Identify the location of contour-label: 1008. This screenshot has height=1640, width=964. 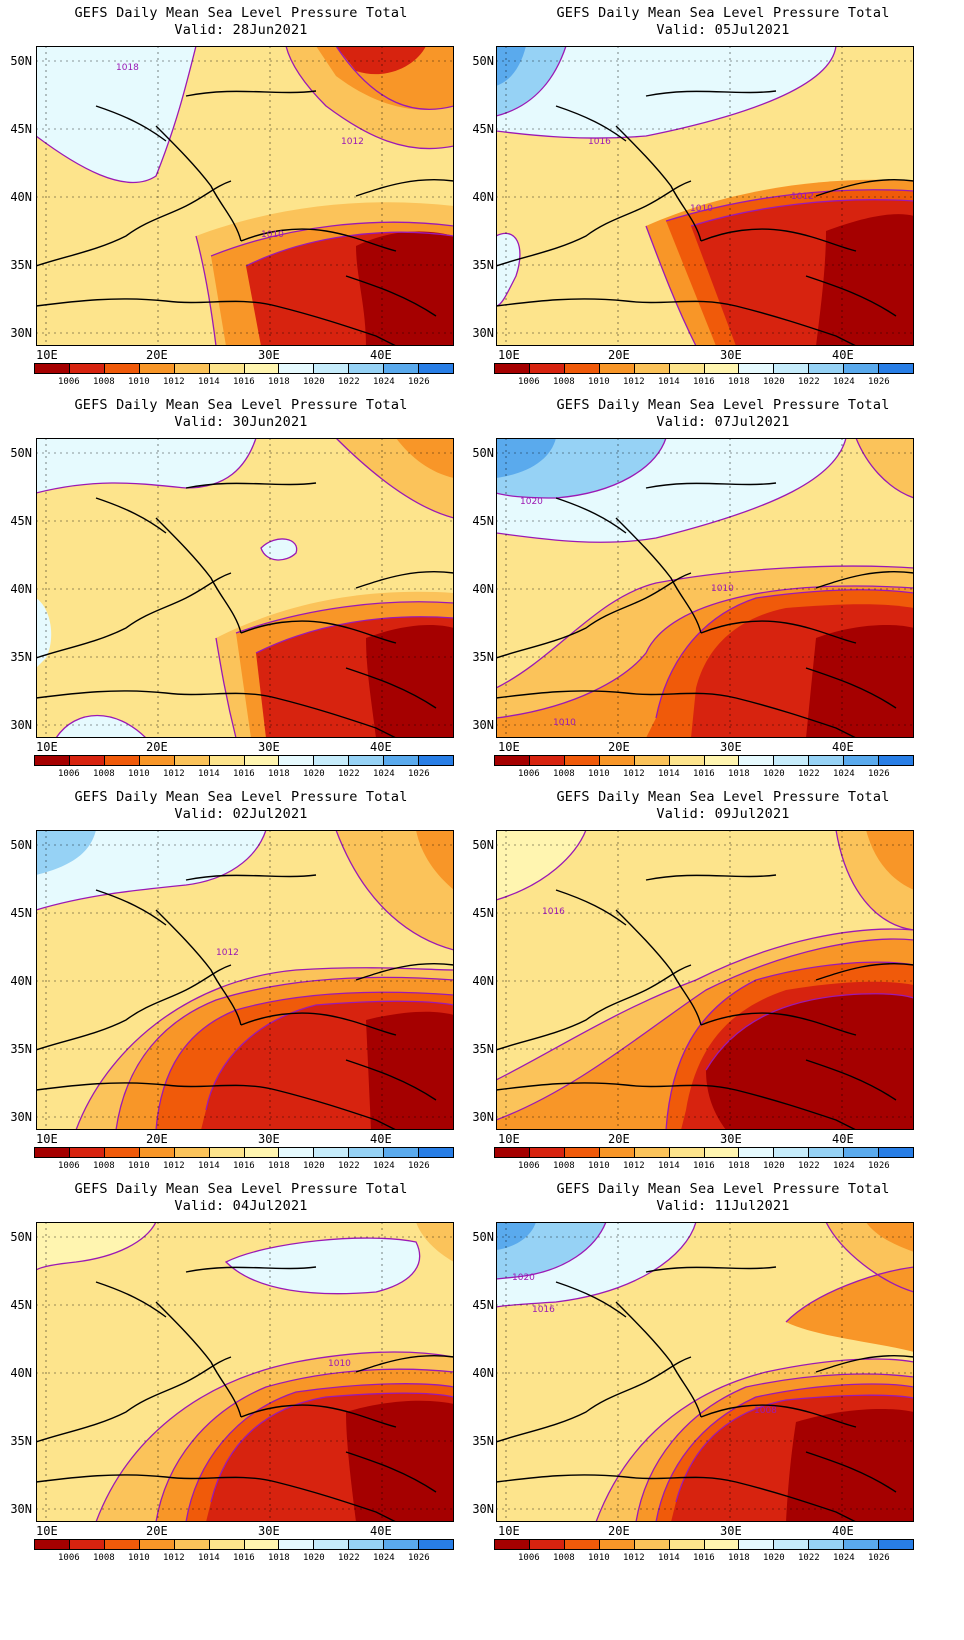
(765, 1411).